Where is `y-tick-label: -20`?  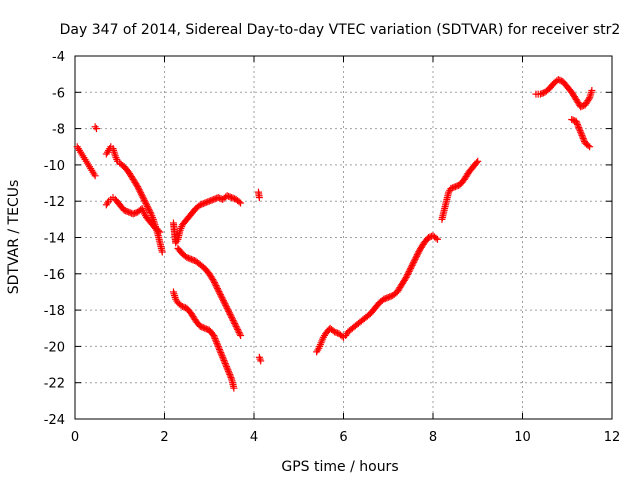
y-tick-label: -20 is located at coordinates (54, 347).